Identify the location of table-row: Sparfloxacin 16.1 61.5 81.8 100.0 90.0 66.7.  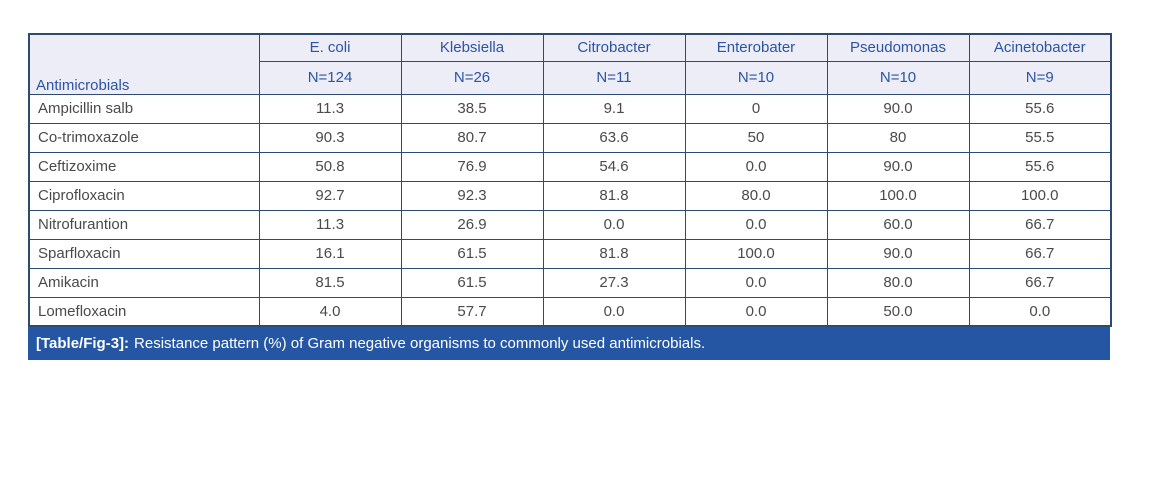
(570, 253).